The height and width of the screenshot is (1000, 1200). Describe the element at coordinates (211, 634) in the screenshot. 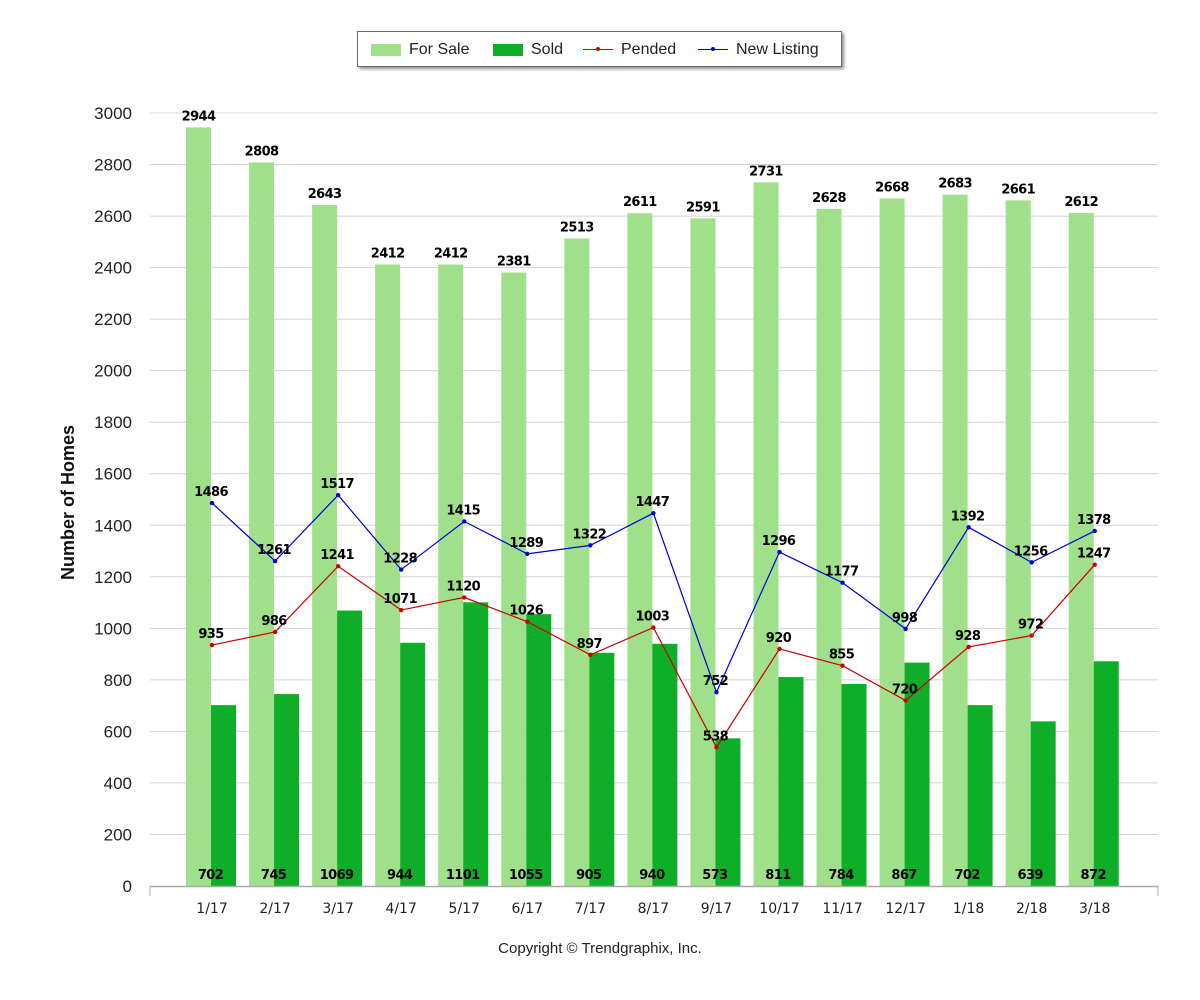

I see `pended-data-label: 935` at that location.